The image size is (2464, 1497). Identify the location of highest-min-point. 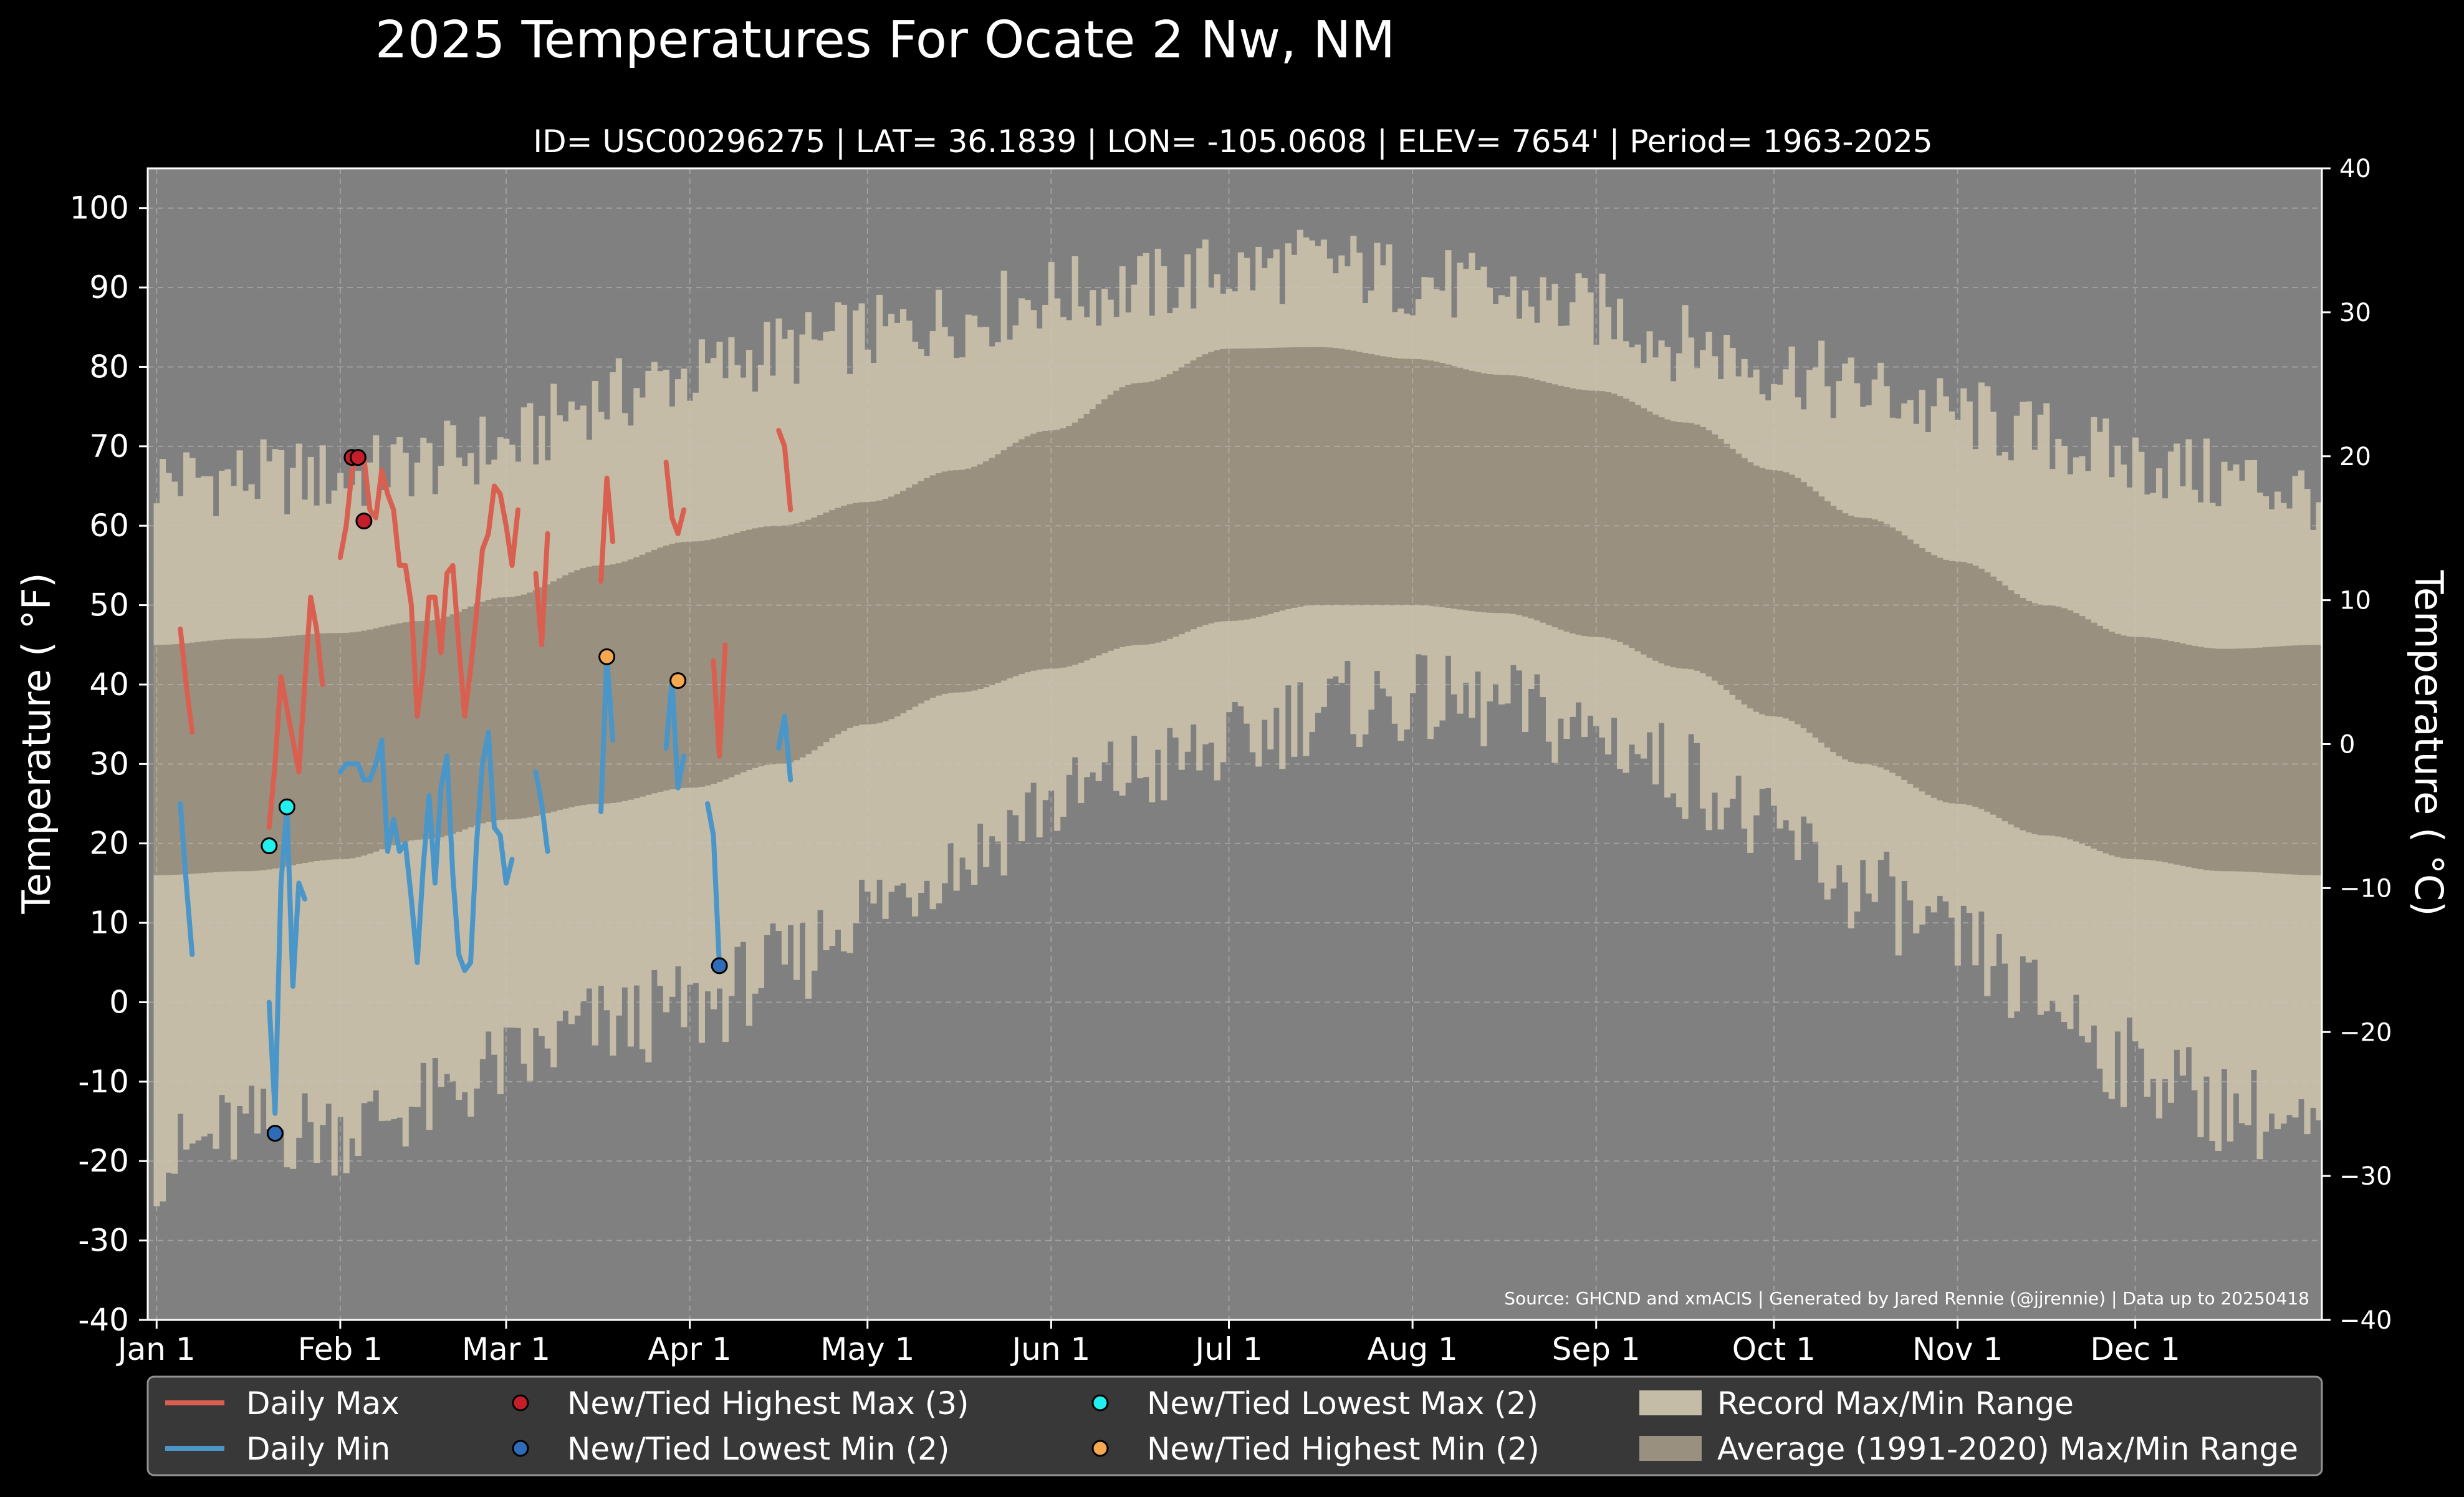
(607, 656).